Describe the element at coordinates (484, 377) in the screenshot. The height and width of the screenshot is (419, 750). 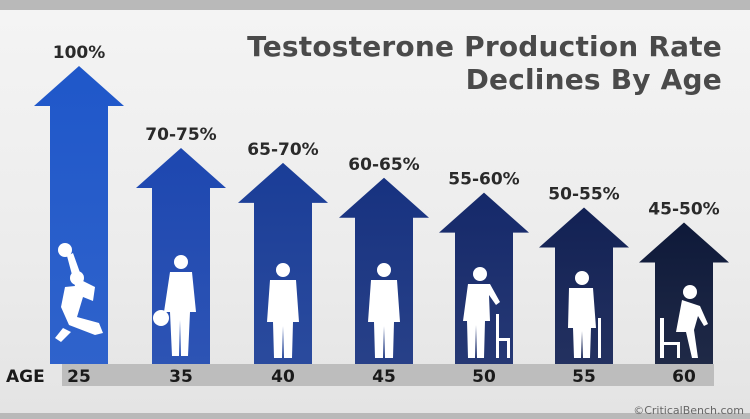
I see `age-tick-50: 50` at that location.